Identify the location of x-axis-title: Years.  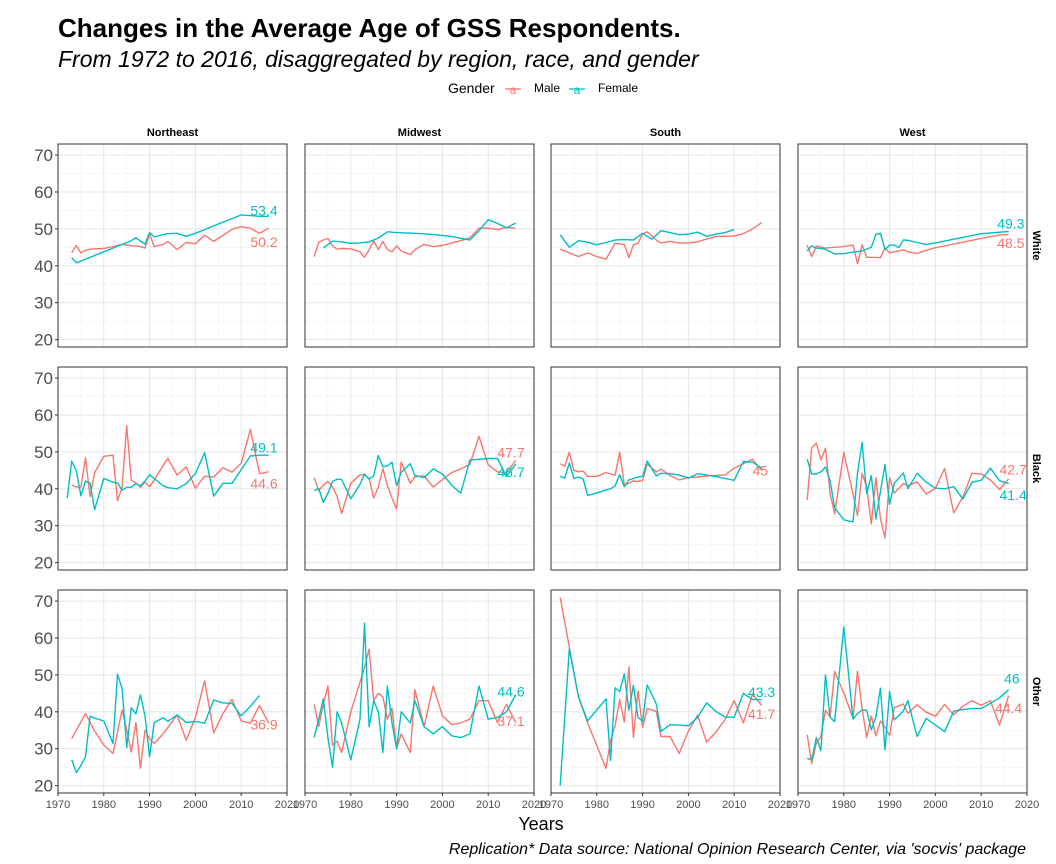
(540, 824).